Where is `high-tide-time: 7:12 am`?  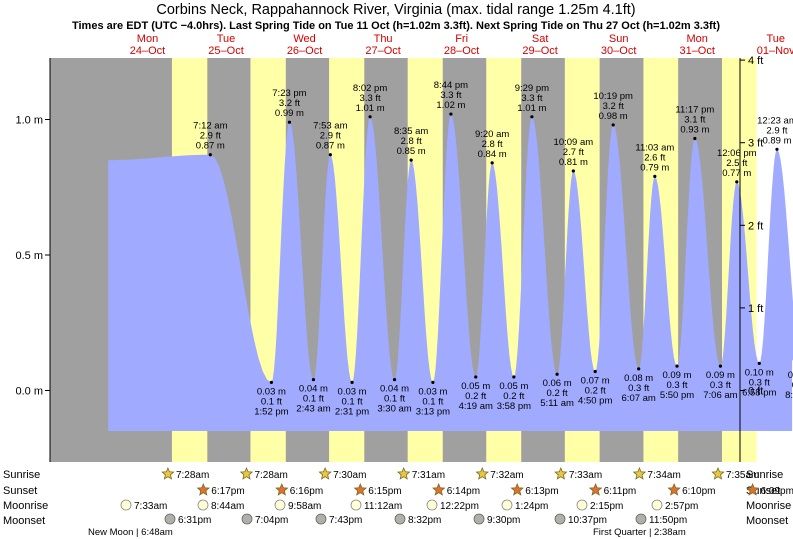
high-tide-time: 7:12 am is located at coordinates (210, 126).